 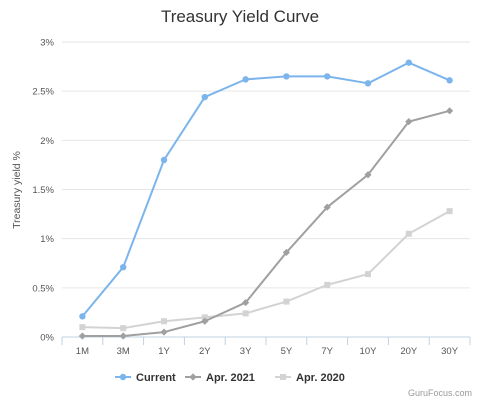 I want to click on y-tick-label: 2%, so click(x=47, y=141).